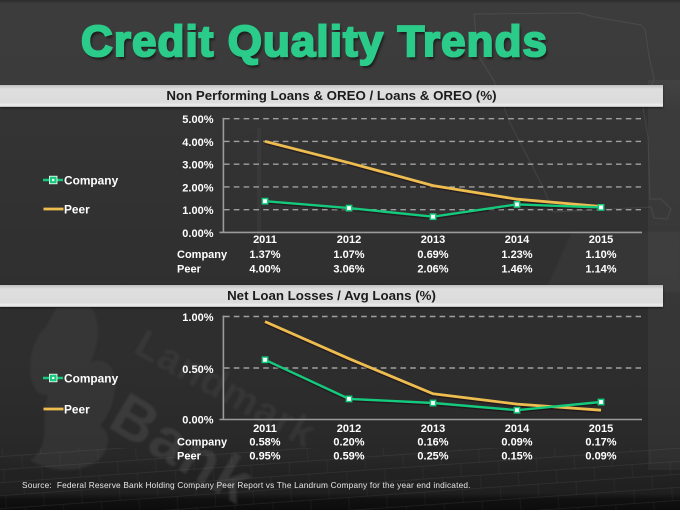  Describe the element at coordinates (432, 443) in the screenshot. I see `svg-text: 0.16%` at that location.